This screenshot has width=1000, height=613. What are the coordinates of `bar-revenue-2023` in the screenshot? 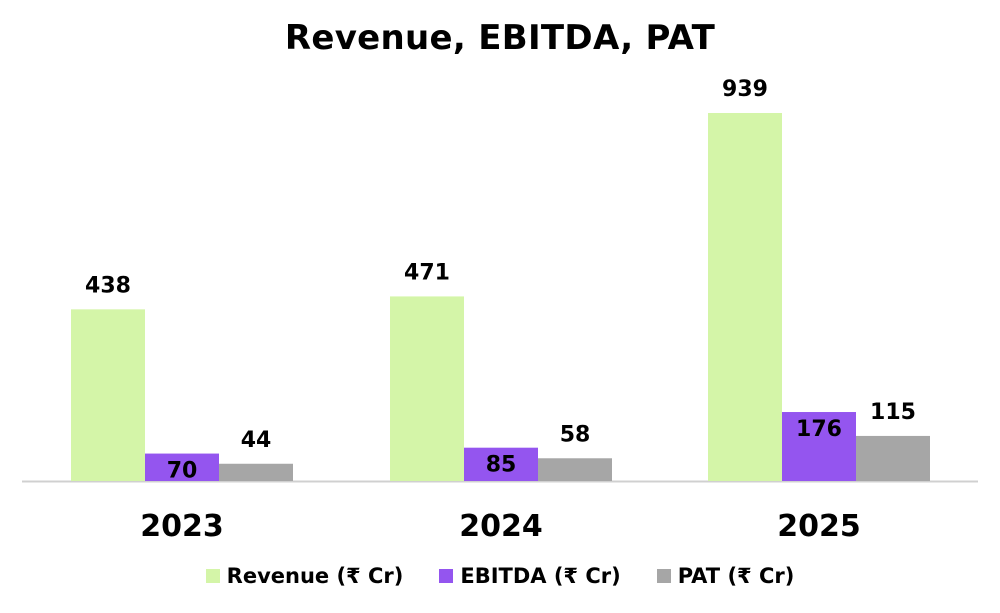 It's located at (108, 395).